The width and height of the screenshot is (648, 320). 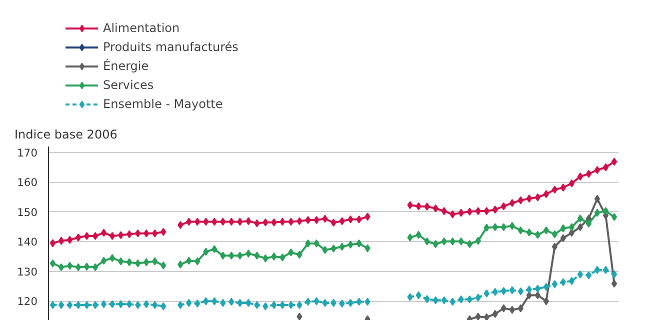 What do you see at coordinates (27, 183) in the screenshot?
I see `y-tick-label: 160` at bounding box center [27, 183].